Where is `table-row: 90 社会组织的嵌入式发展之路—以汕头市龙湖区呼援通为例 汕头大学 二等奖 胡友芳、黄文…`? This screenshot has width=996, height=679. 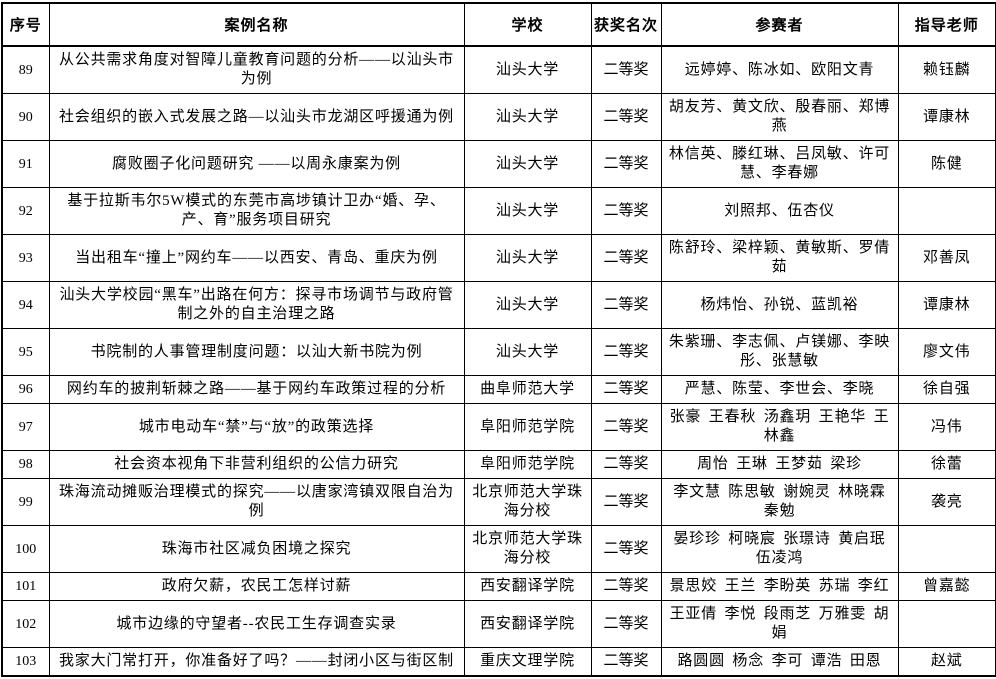
table-row: 90 社会组织的嵌入式发展之路—以汕头市龙湖区呼援通为例 汕头大学 二等奖 胡友芳、黄文… is located at coordinates (498, 117).